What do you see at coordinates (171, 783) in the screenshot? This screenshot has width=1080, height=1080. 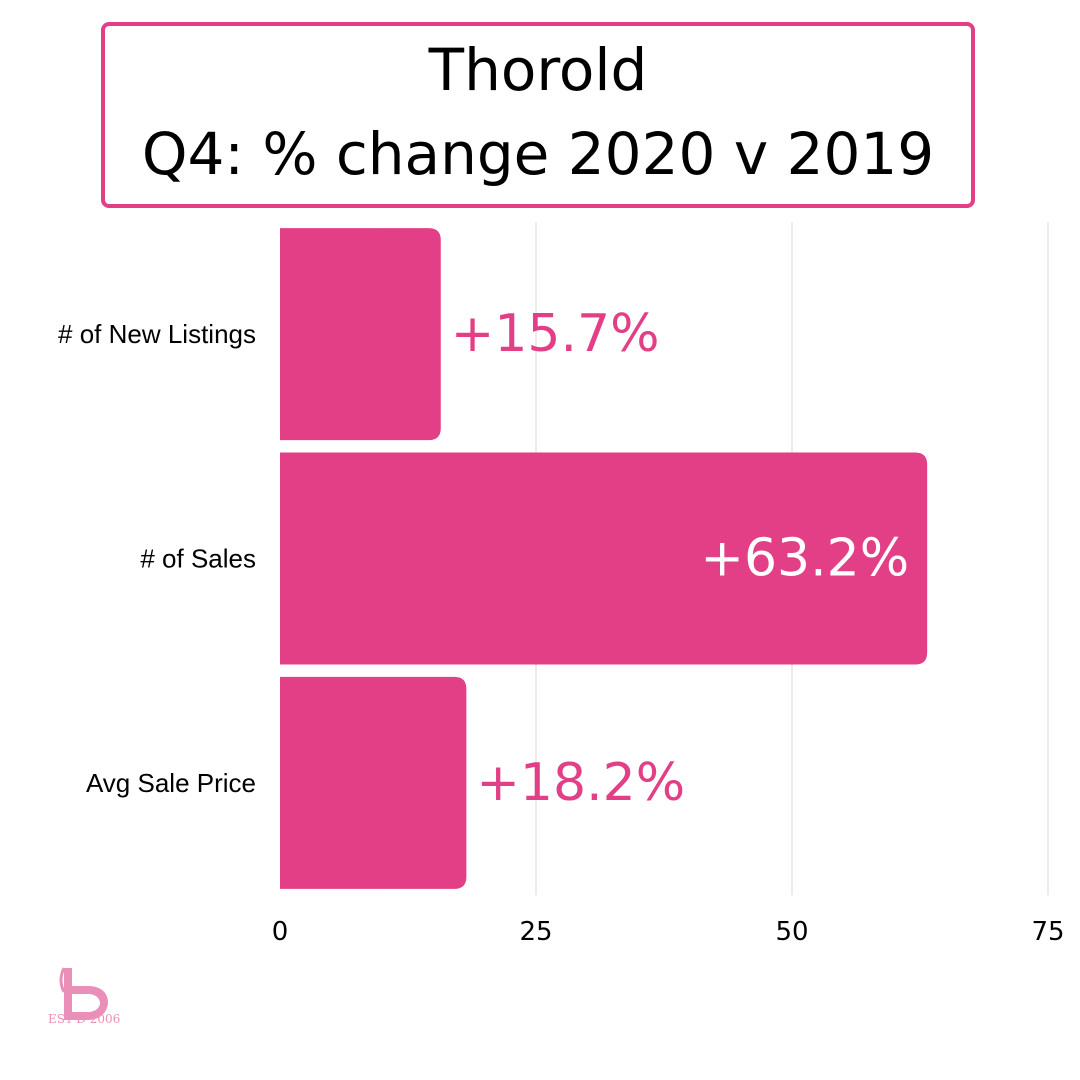 I see `category-label: Avg Sale Price` at bounding box center [171, 783].